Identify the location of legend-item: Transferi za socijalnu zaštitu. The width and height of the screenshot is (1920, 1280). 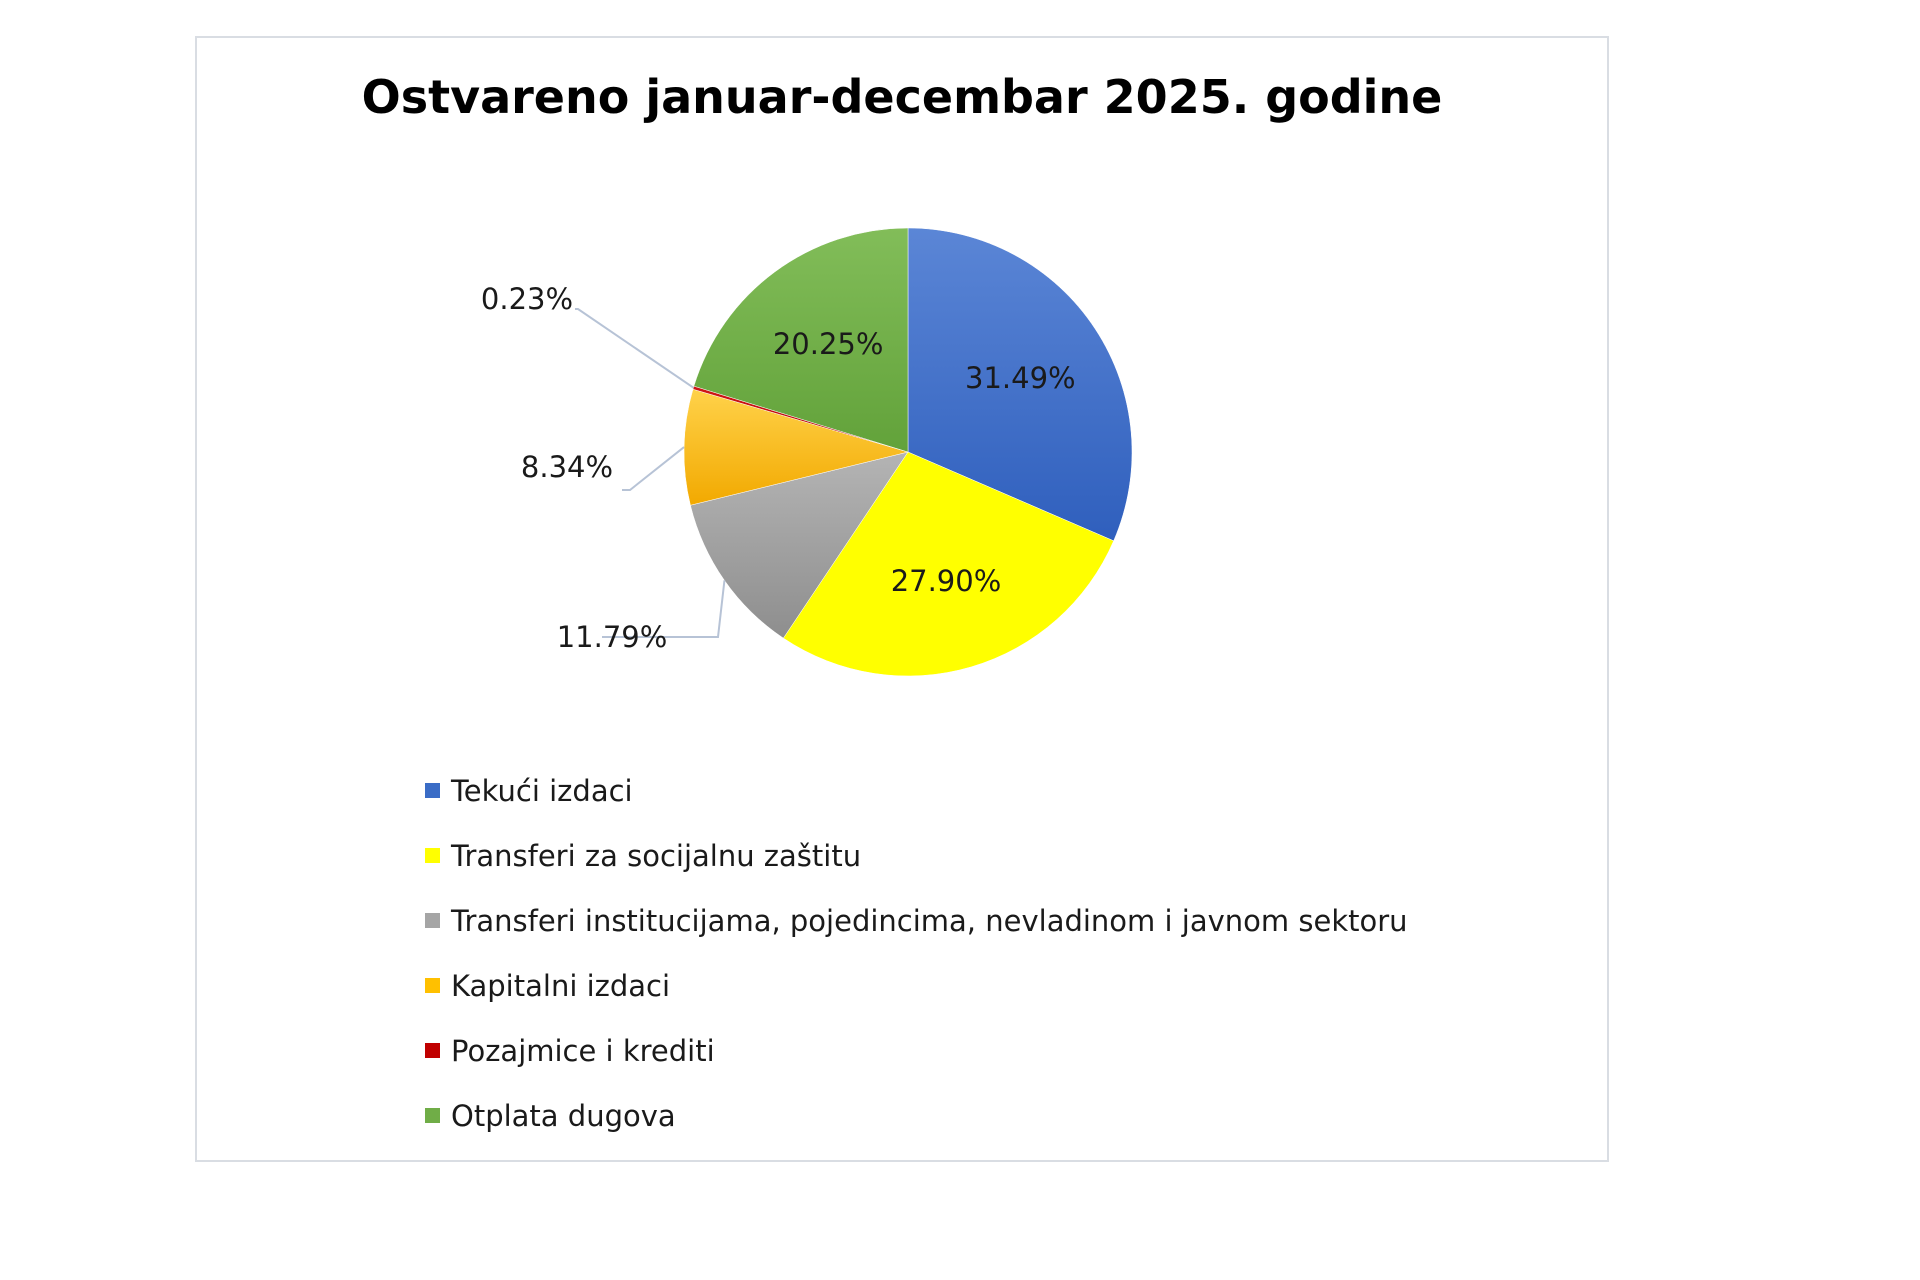
(975, 855).